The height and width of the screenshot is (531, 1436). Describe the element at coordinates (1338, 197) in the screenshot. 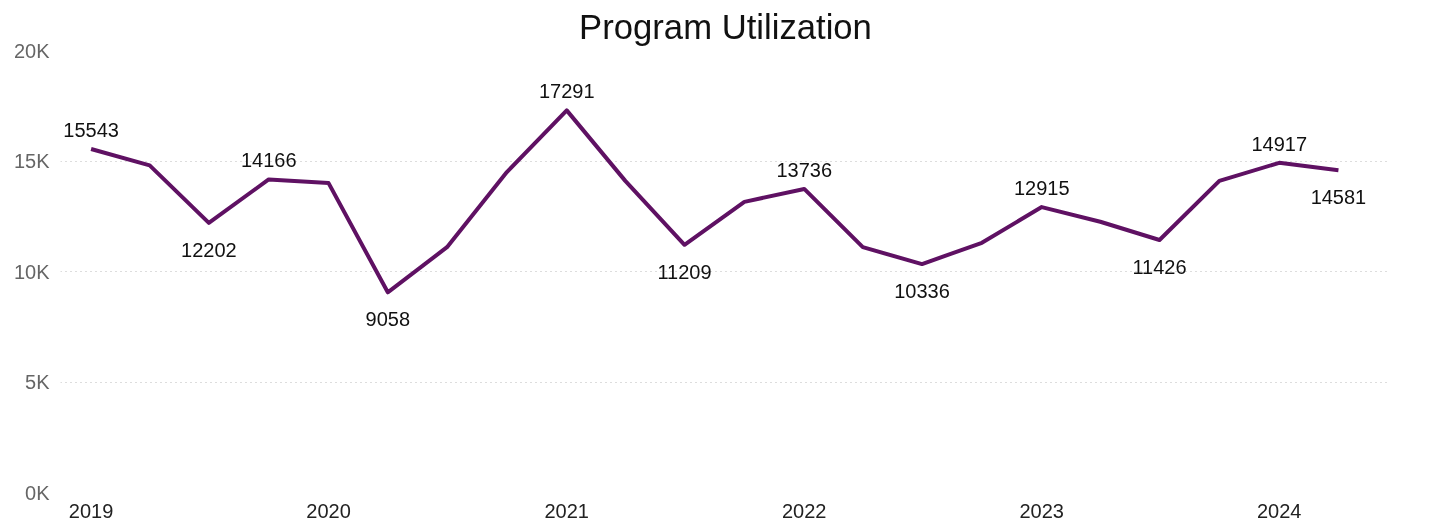

I see `data-label: 14581` at that location.